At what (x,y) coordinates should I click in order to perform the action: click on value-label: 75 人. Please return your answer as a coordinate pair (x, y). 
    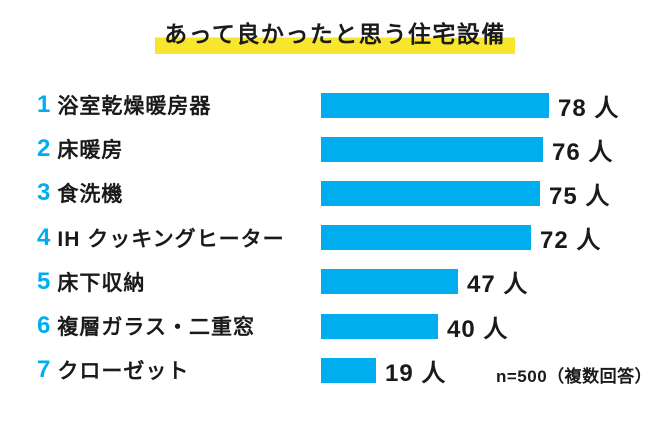
    Looking at the image, I should click on (580, 196).